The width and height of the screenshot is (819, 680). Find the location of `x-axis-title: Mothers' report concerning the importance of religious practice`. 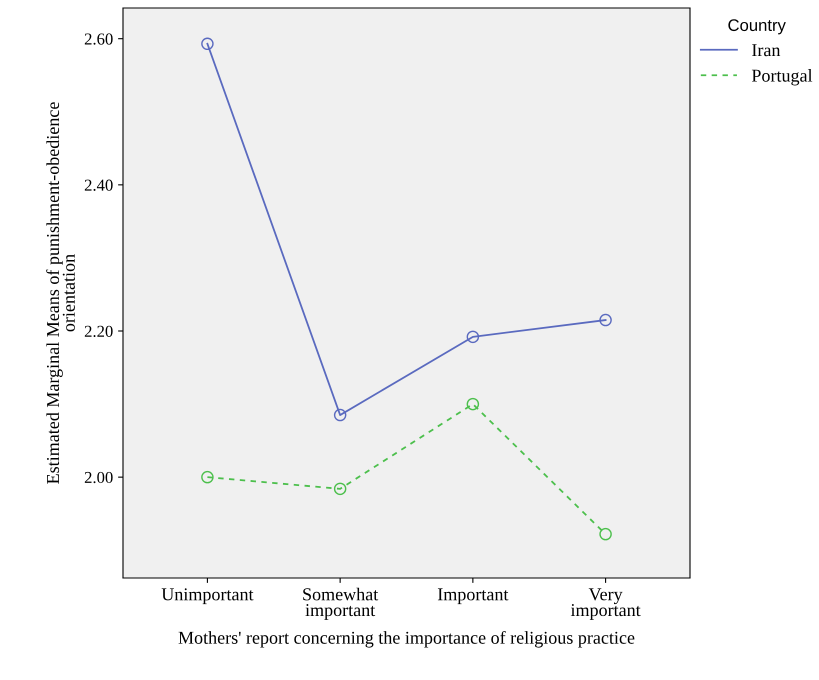

x-axis-title: Mothers' report concerning the importance of religious practice is located at coordinates (406, 639).